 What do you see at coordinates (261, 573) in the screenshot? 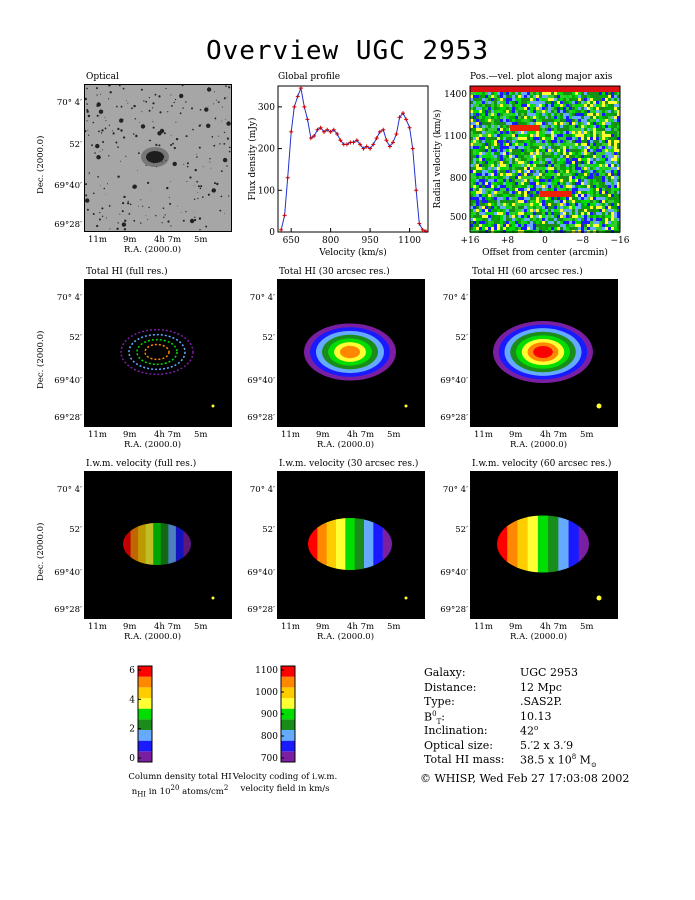
I see `dec-tick: 69°40′` at bounding box center [261, 573].